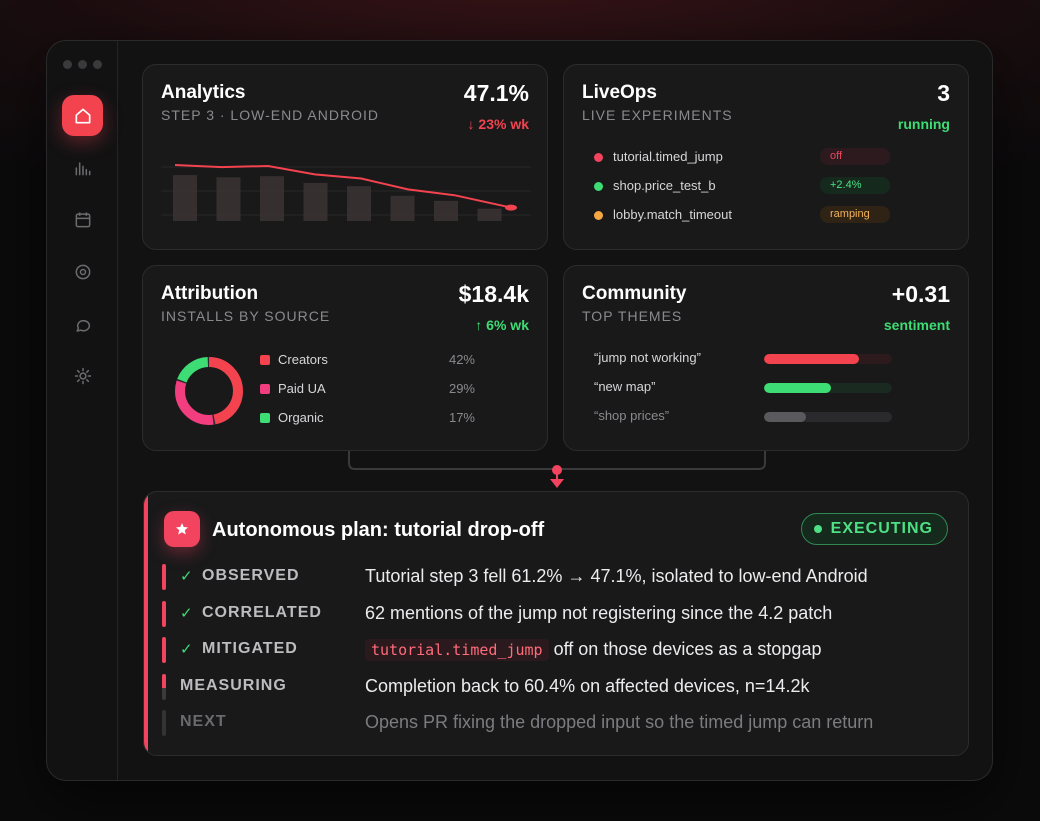 This screenshot has height=821, width=1040. Describe the element at coordinates (647, 357) in the screenshot. I see `theme-name: “jump not working”` at that location.